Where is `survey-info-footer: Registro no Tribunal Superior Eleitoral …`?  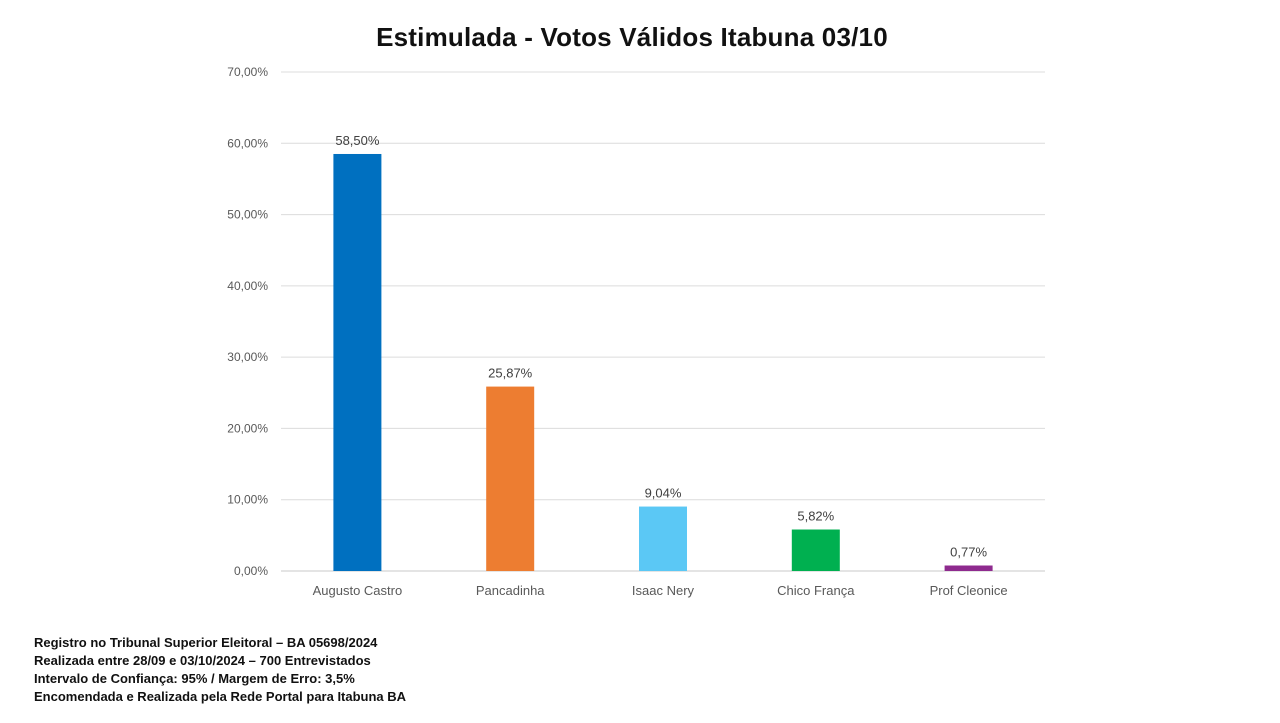
survey-info-footer: Registro no Tribunal Superior Eleitoral … is located at coordinates (220, 670).